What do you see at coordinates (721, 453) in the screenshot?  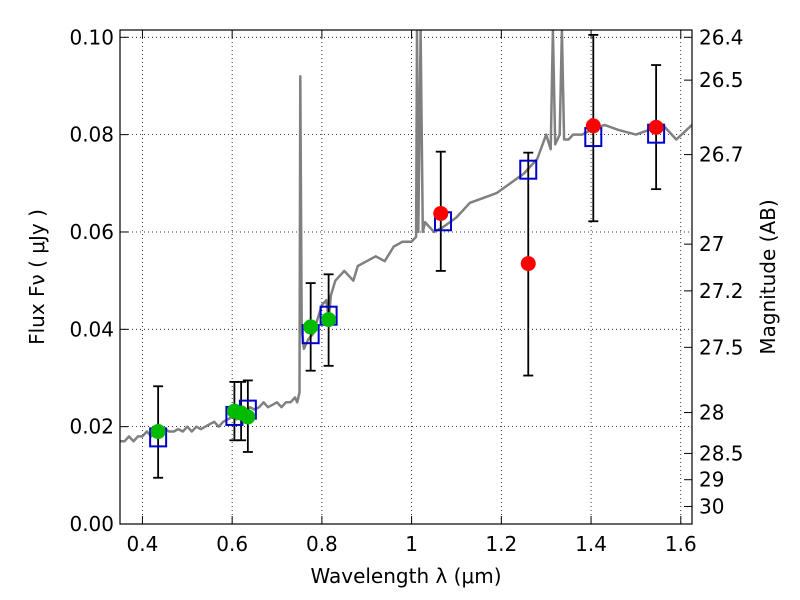 I see `right-tick-label: 28.5` at bounding box center [721, 453].